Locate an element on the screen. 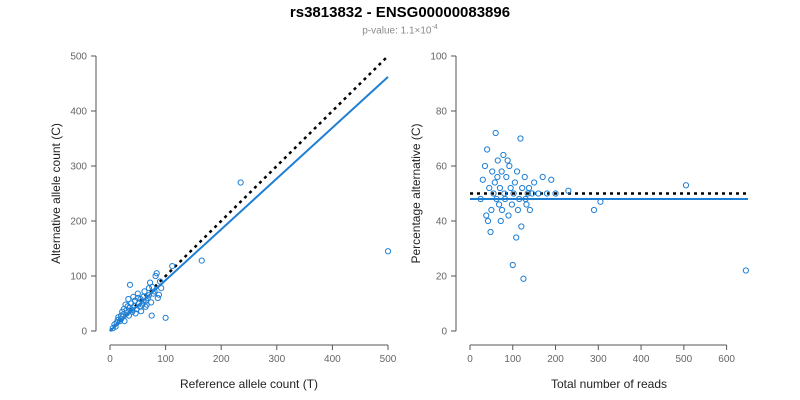 Image resolution: width=800 pixels, height=400 pixels. right-y-tick-label: 100 is located at coordinates (438, 57).